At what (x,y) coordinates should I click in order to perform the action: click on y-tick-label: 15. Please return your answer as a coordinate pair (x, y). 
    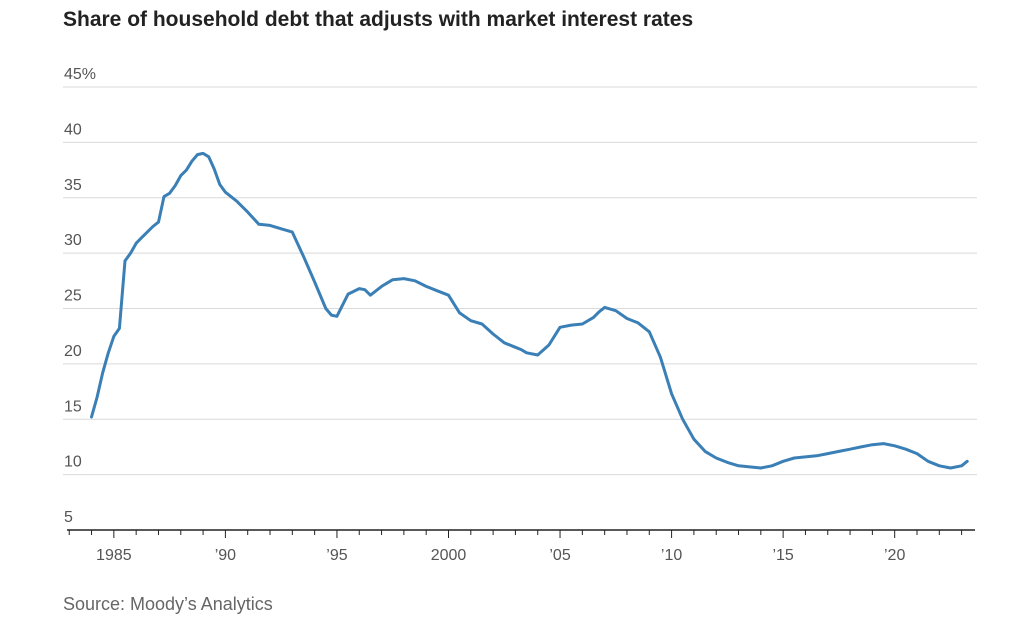
    Looking at the image, I should click on (73, 406).